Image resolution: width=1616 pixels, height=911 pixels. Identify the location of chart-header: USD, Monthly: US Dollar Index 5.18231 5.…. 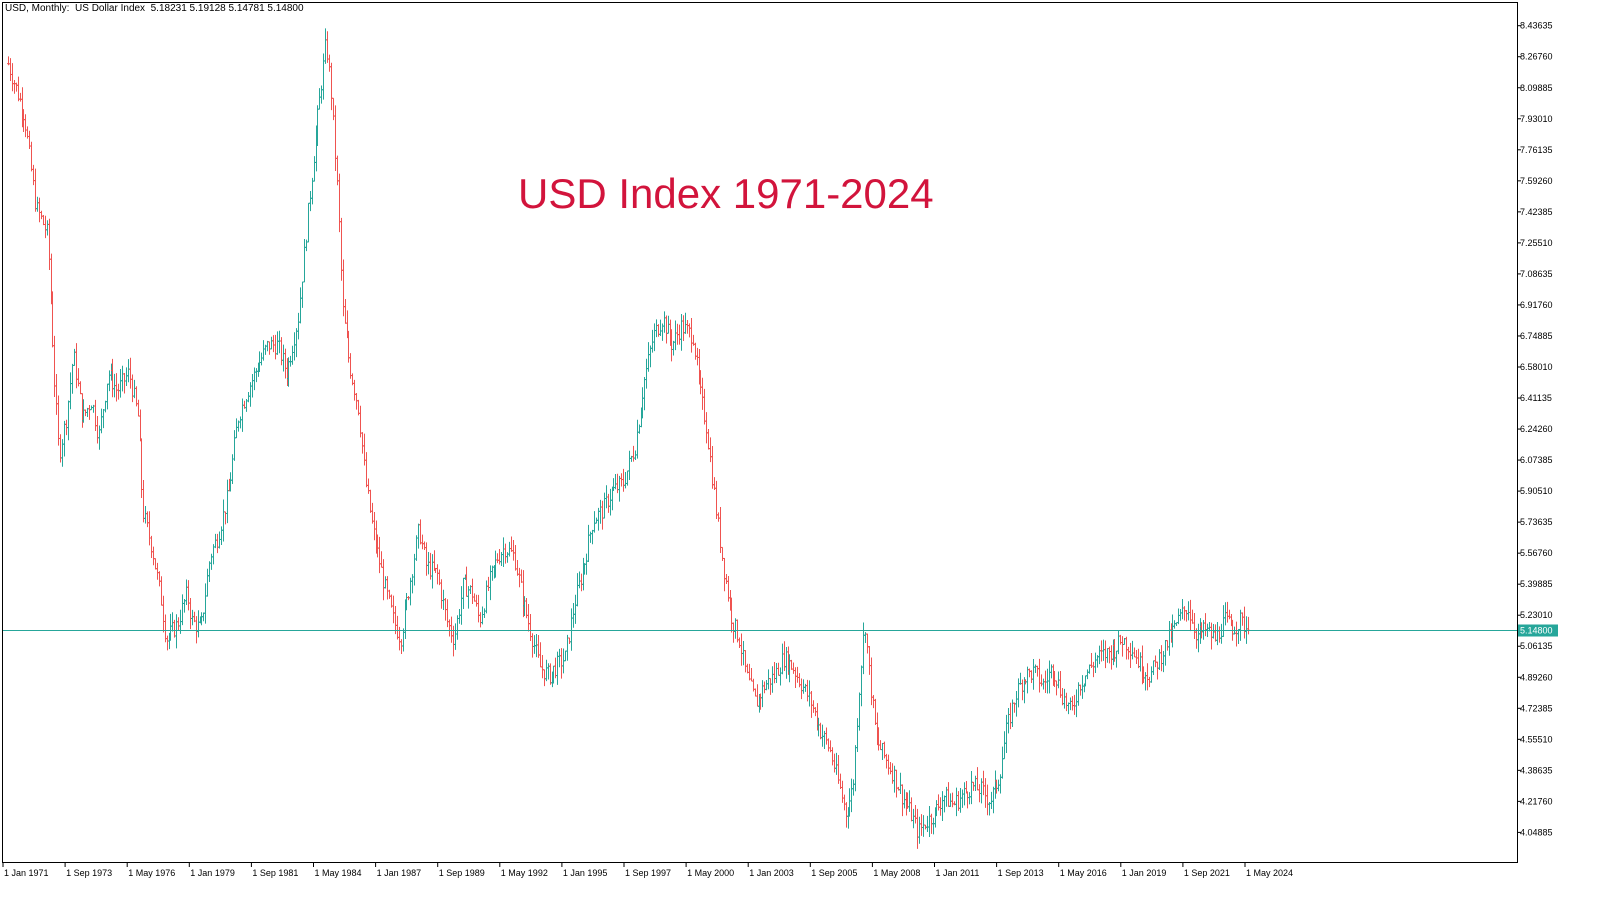
(154, 8).